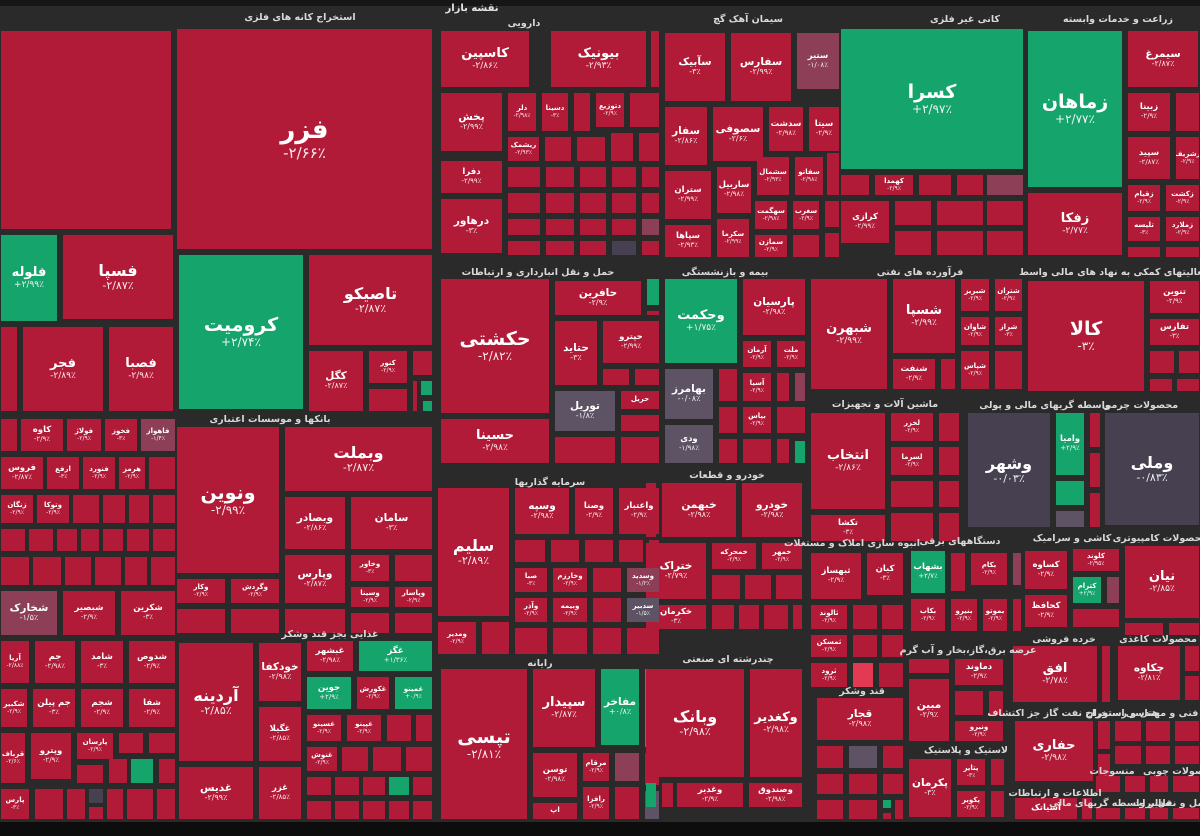  Describe the element at coordinates (471, 226) in the screenshot. I see `stock-tile-درهاور: درهاور -۳٪` at that location.